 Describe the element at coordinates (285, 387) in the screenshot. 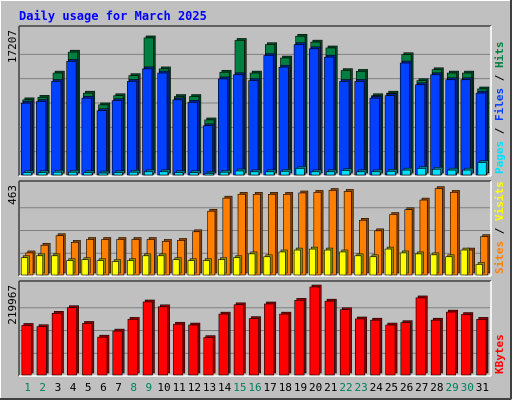

I see `day-label-18: 18` at that location.